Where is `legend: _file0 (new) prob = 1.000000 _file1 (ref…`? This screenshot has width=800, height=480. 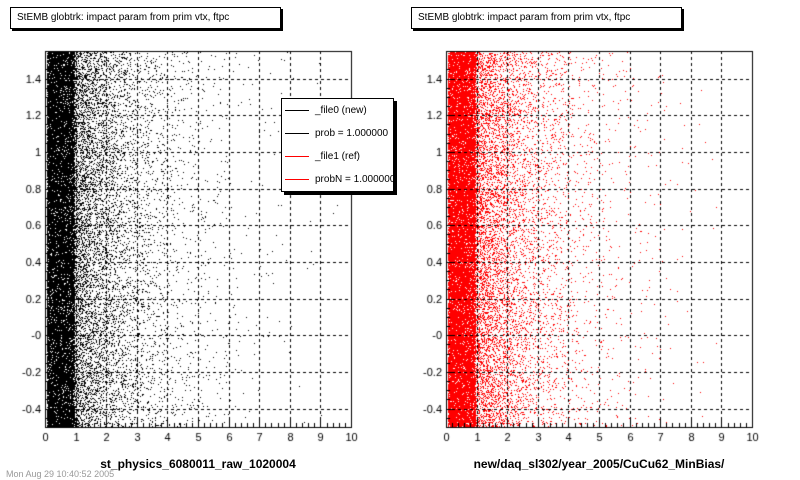
legend: _file0 (new) prob = 1.000000 _file1 (ref… is located at coordinates (337, 145).